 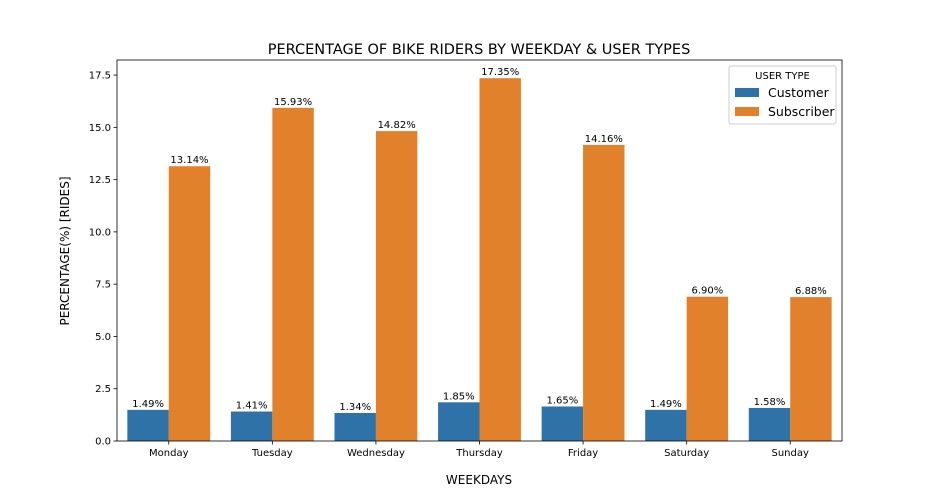 I want to click on bar-subscriber-sunday, so click(x=811, y=369).